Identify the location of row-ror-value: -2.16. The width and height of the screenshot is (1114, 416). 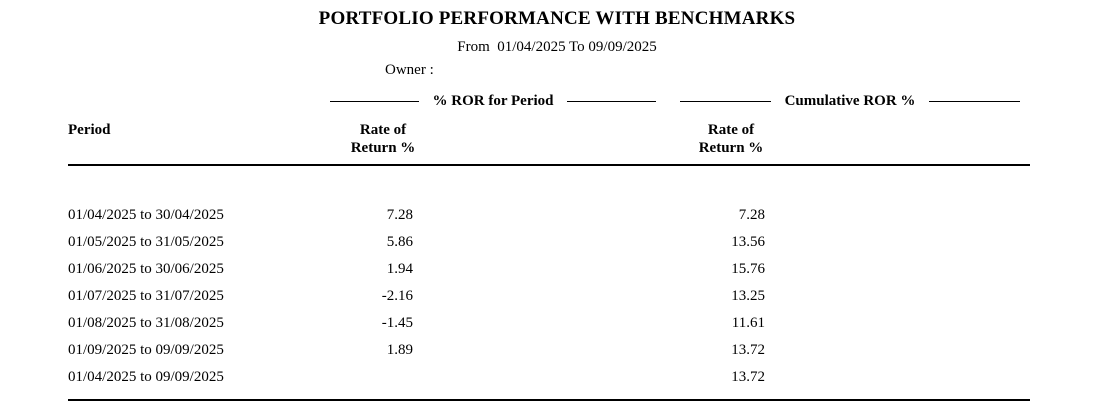
(397, 296).